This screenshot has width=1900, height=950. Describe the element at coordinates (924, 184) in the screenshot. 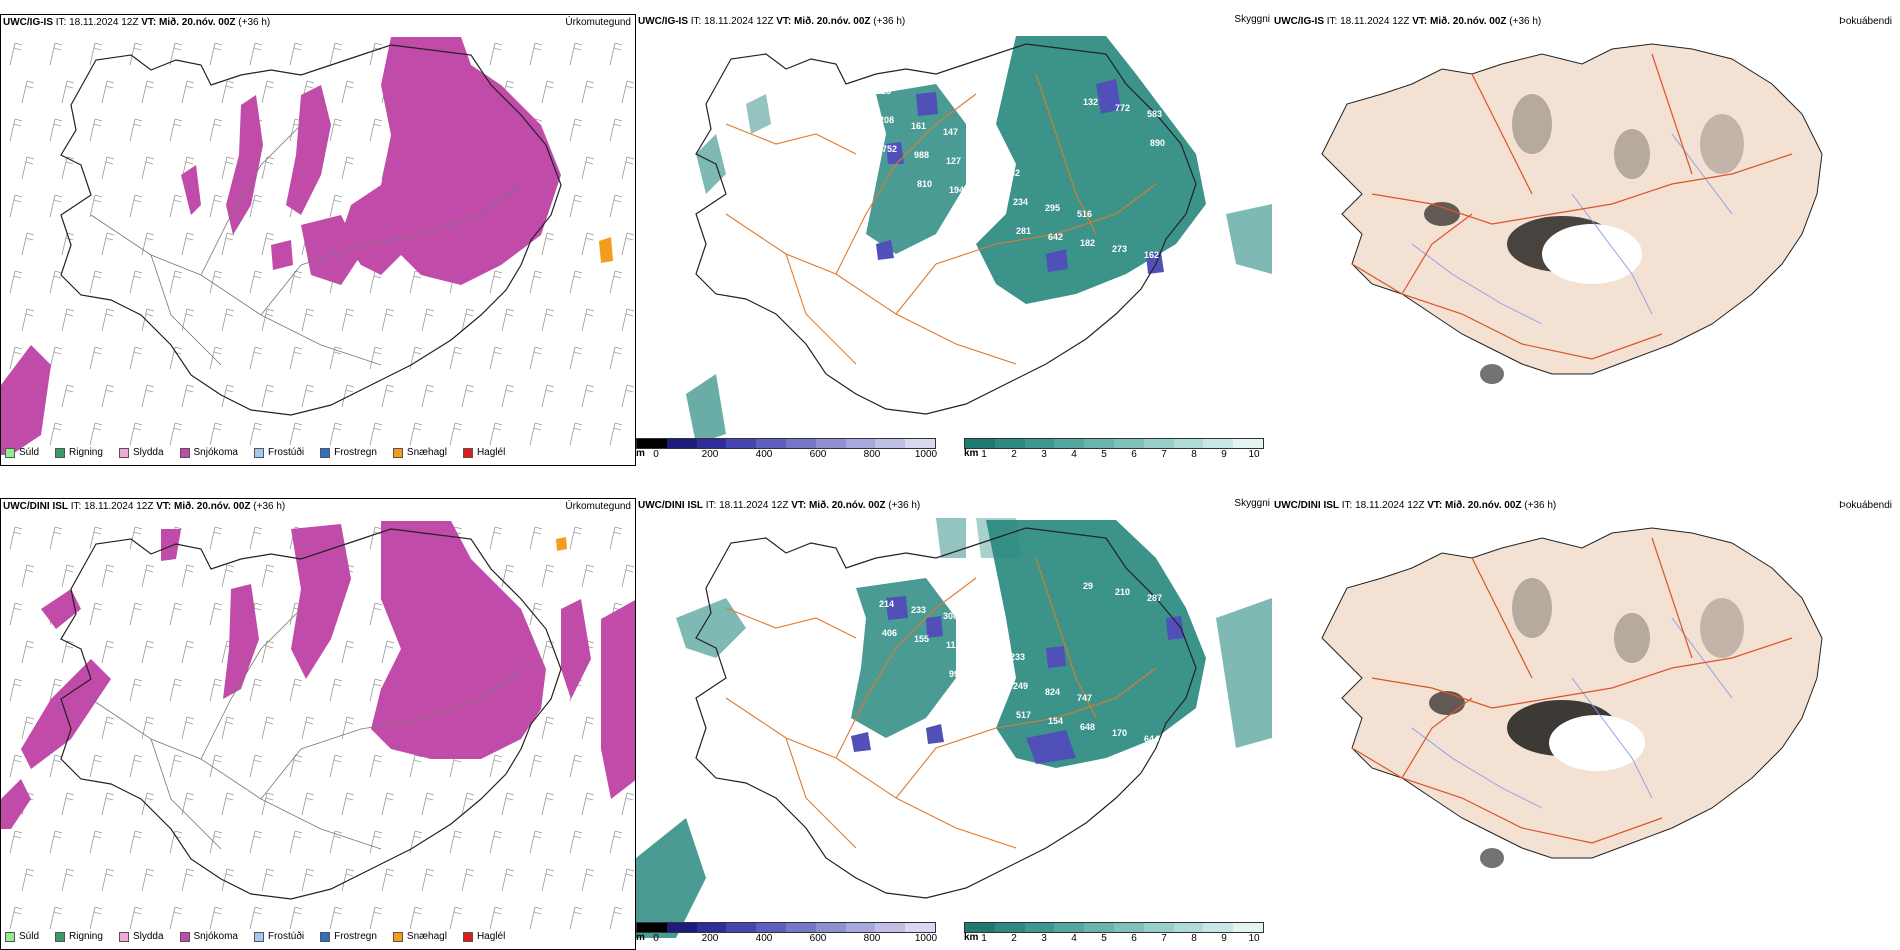

I see `ceiling-value-label: 810` at that location.